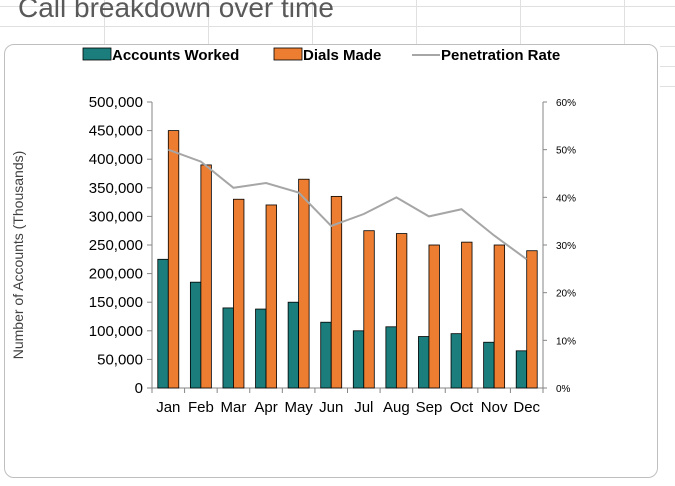  Describe the element at coordinates (265, 407) in the screenshot. I see `x-tick-label: Apr` at that location.